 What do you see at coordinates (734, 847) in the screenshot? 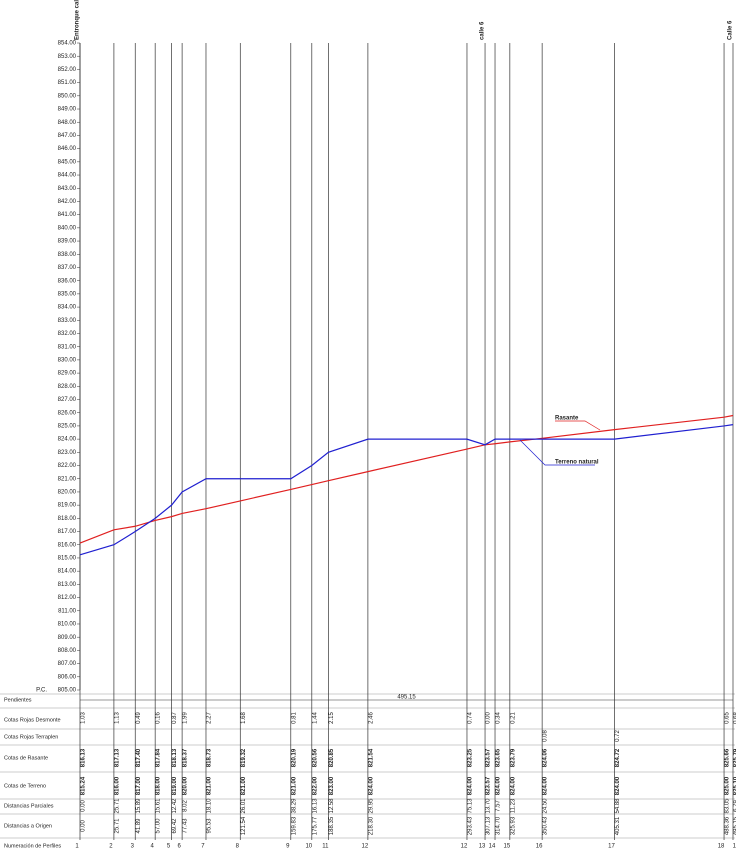
I see `profile-number: 19` at bounding box center [734, 847].